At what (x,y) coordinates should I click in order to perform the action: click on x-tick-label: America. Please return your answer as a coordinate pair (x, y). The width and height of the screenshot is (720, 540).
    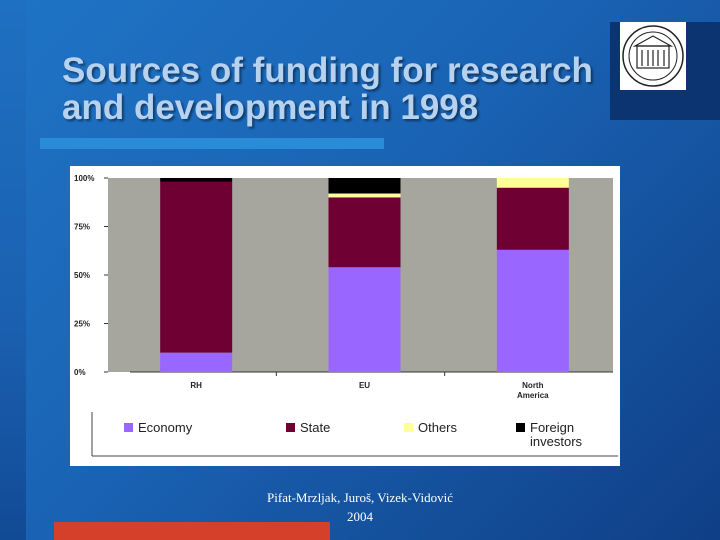
    Looking at the image, I should click on (533, 395).